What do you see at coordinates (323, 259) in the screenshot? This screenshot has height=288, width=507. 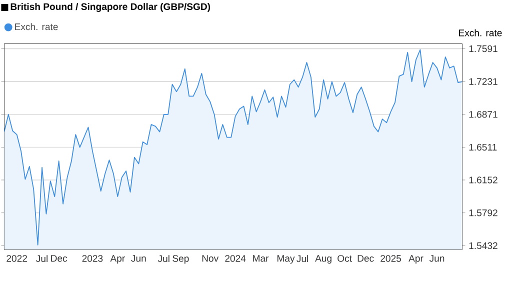 I see `x-tick-label: Aug` at bounding box center [323, 259].